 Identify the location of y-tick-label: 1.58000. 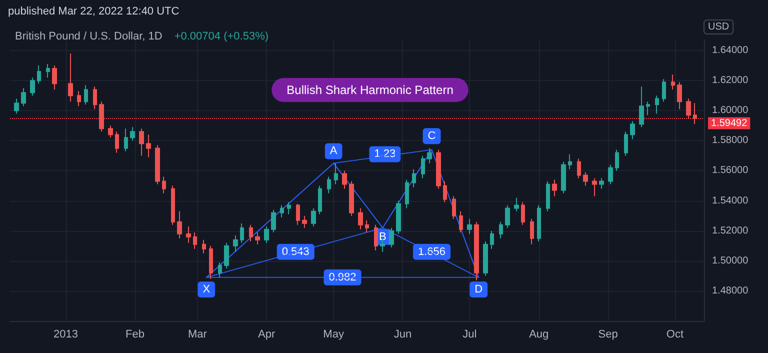
(730, 140).